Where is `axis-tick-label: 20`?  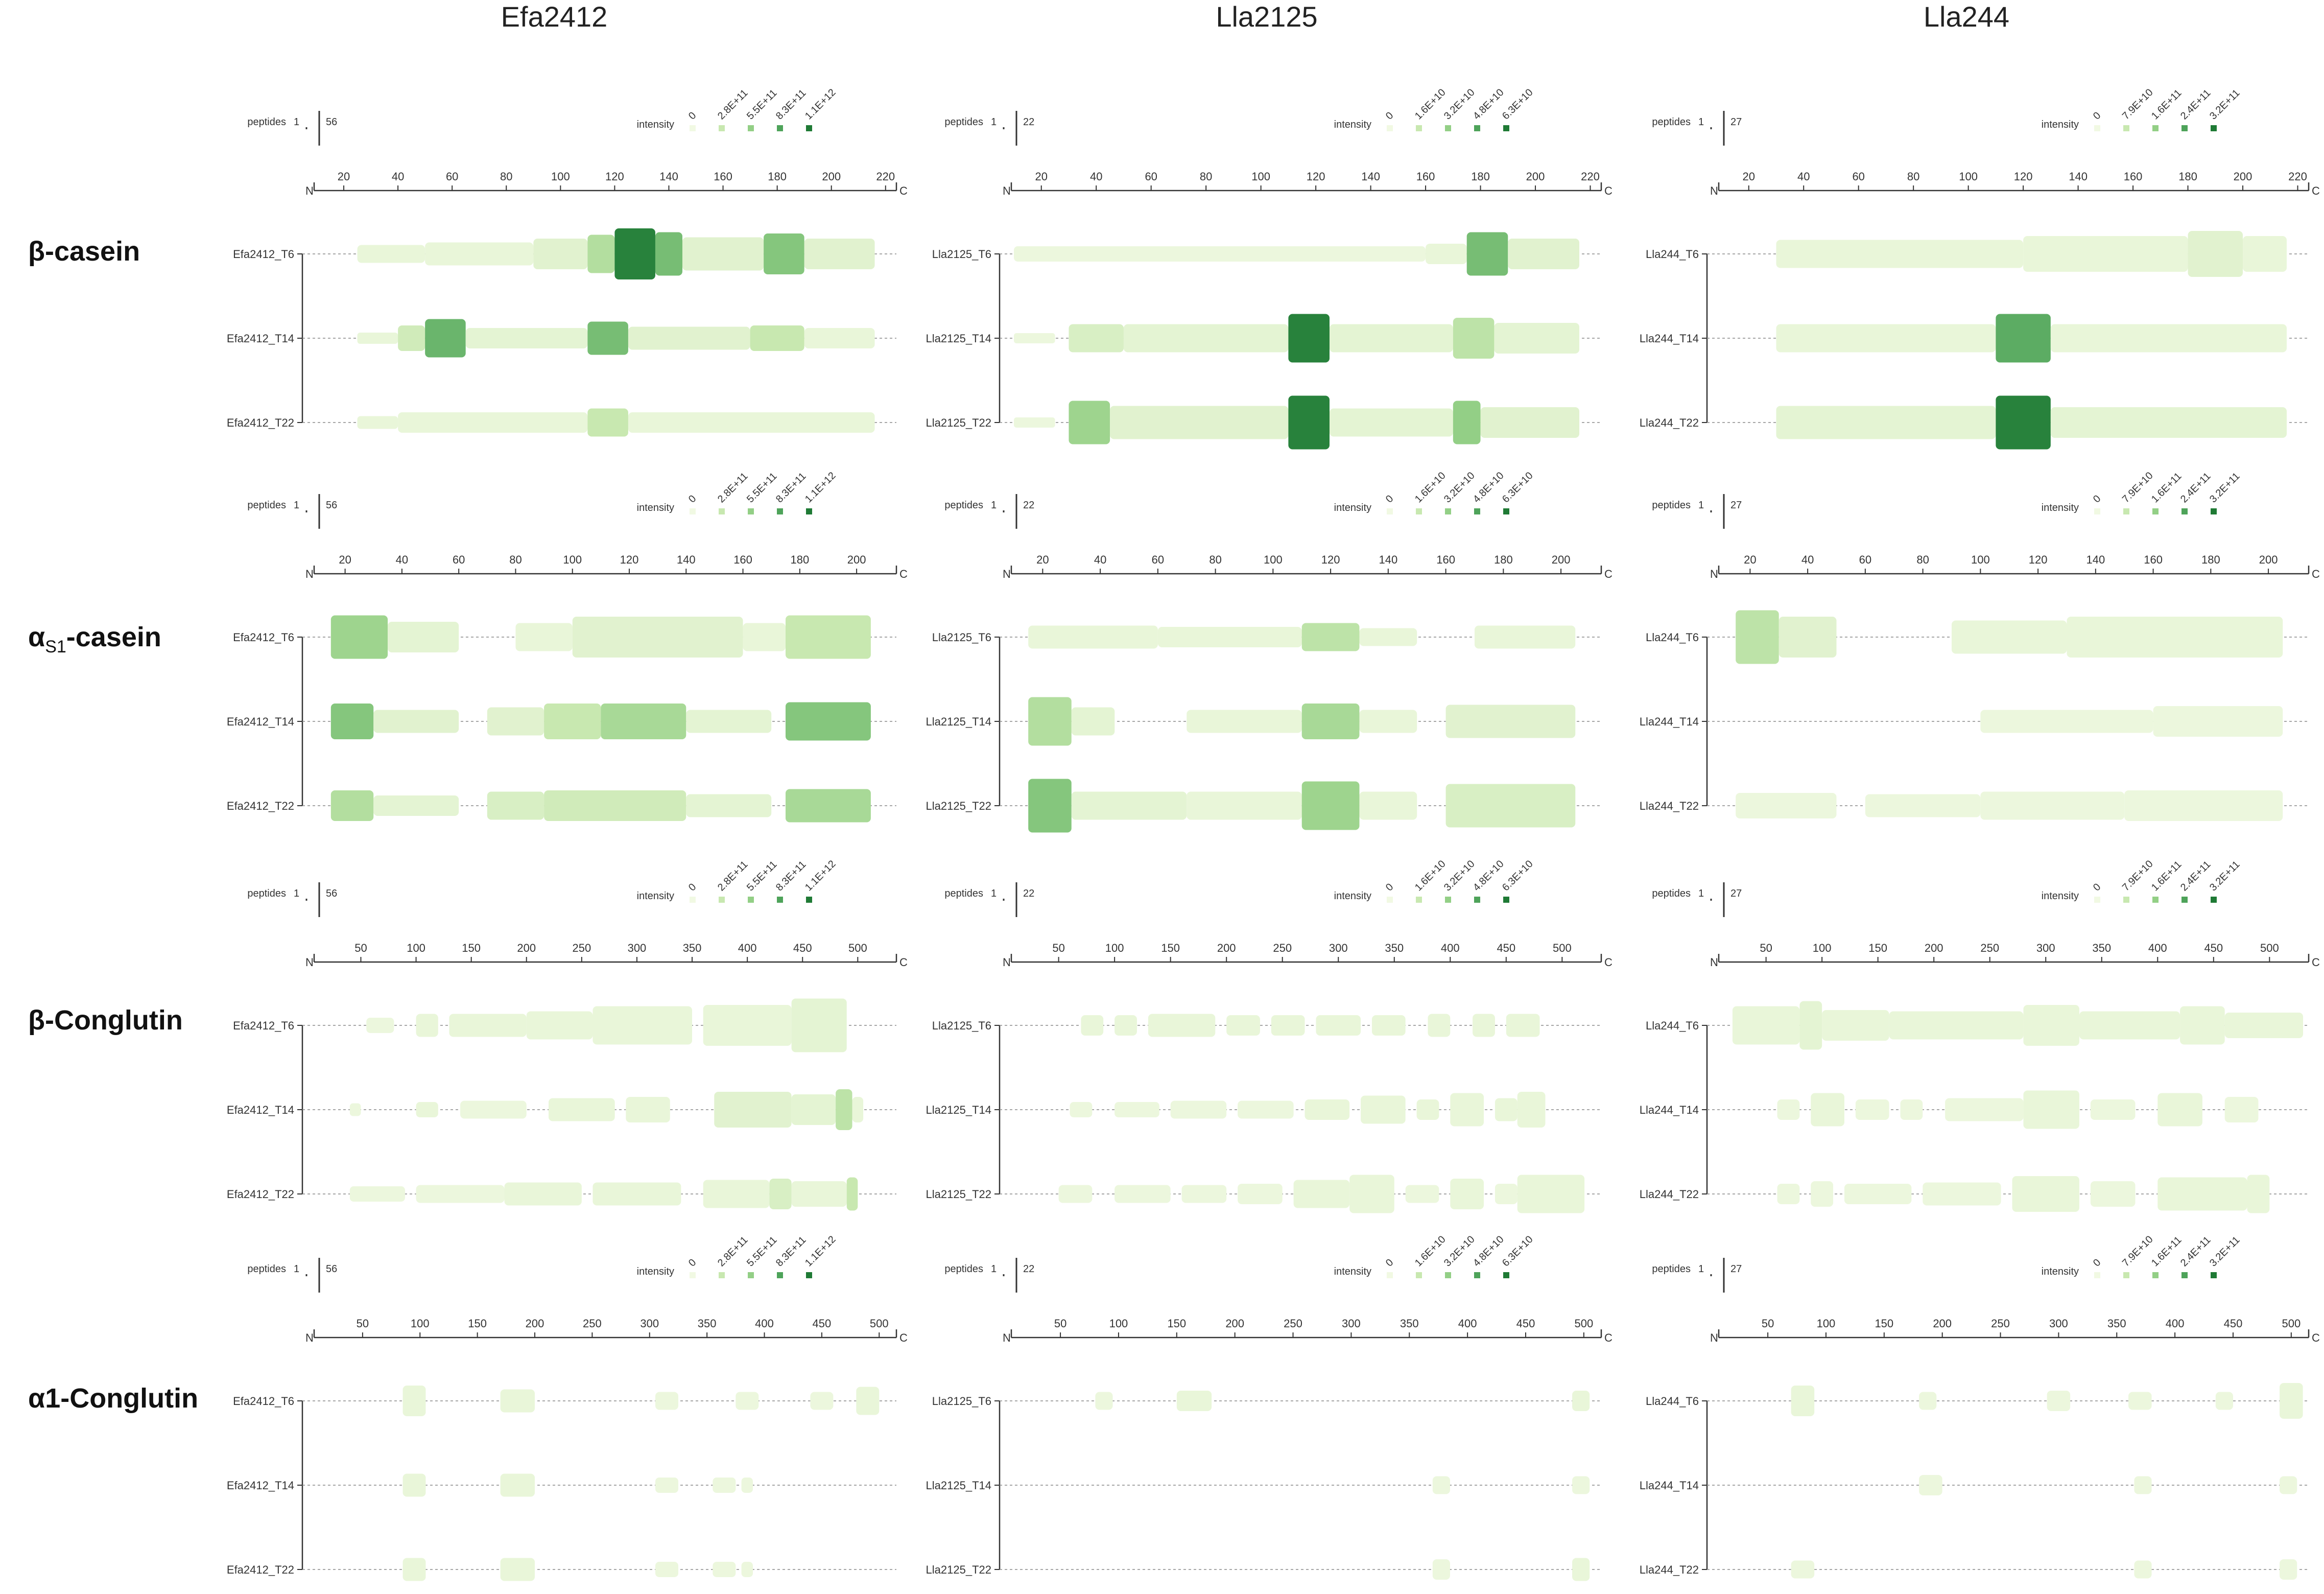
axis-tick-label: 20 is located at coordinates (1750, 559).